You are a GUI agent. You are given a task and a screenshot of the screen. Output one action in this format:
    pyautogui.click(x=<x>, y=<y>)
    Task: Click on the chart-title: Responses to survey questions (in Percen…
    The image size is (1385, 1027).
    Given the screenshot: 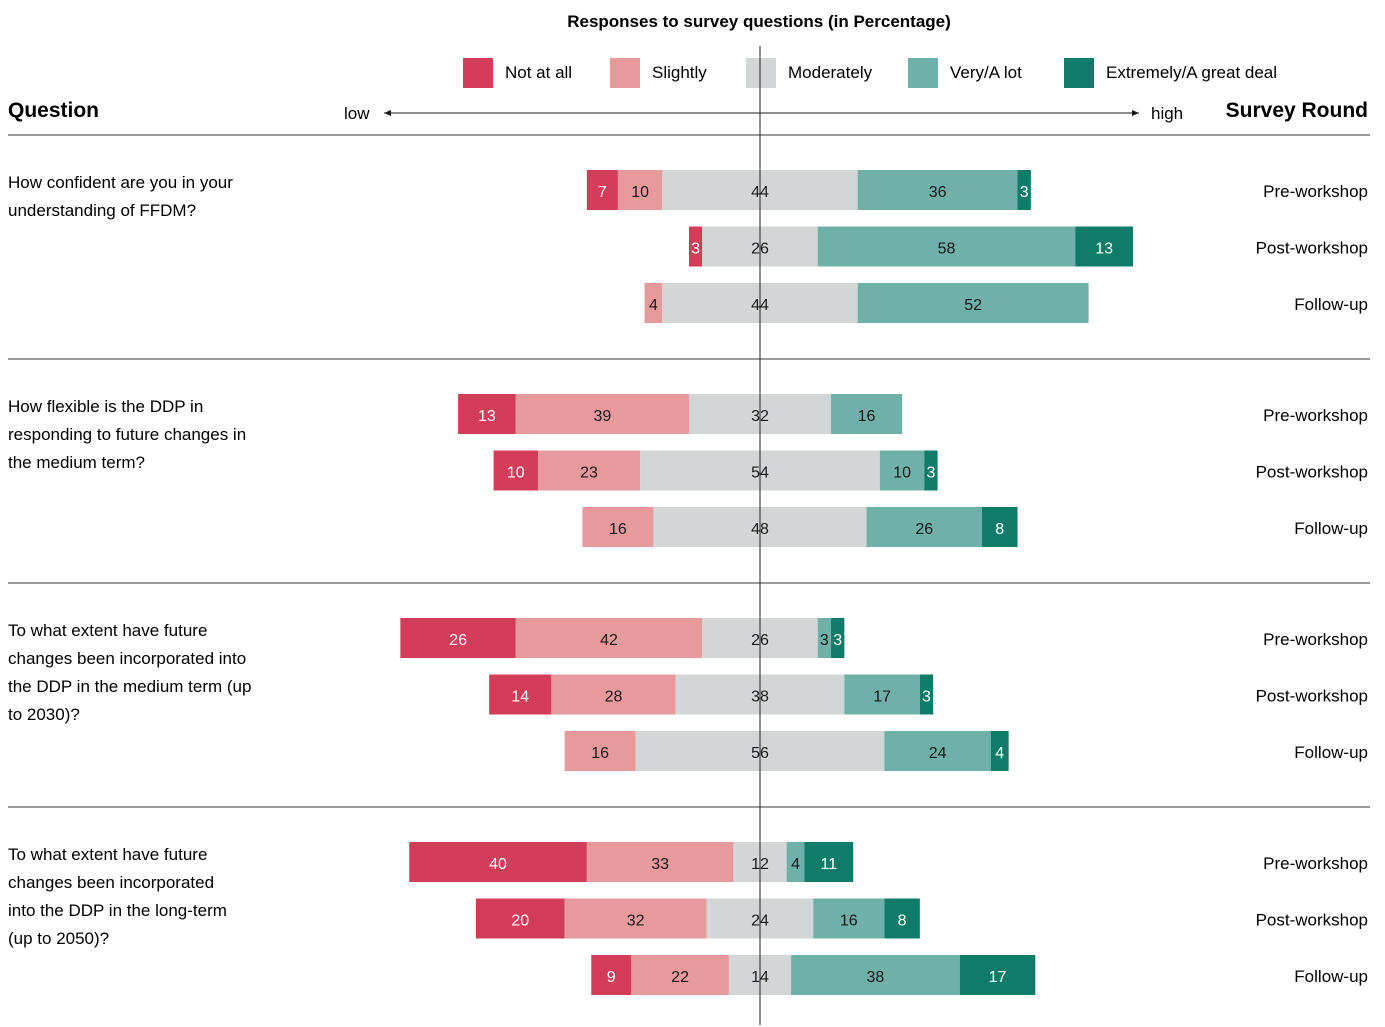 What is the action you would take?
    pyautogui.click(x=759, y=21)
    